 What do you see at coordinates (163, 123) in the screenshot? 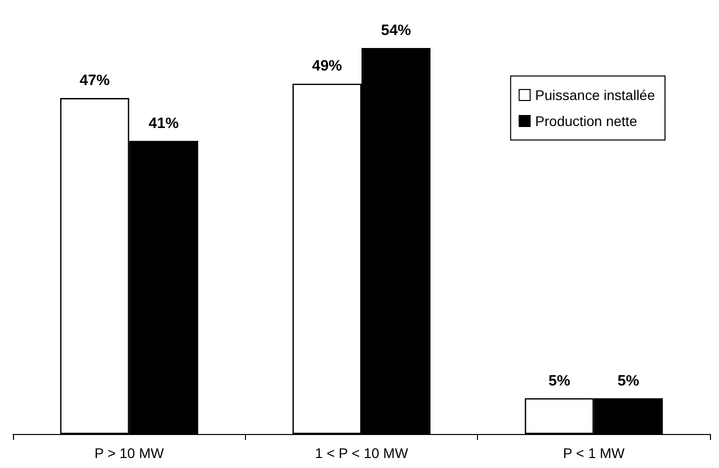
I see `data-label: 41%` at bounding box center [163, 123].